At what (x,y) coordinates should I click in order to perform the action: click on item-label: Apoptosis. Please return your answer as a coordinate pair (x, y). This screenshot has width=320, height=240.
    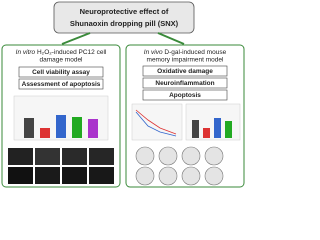
    Looking at the image, I should click on (185, 95).